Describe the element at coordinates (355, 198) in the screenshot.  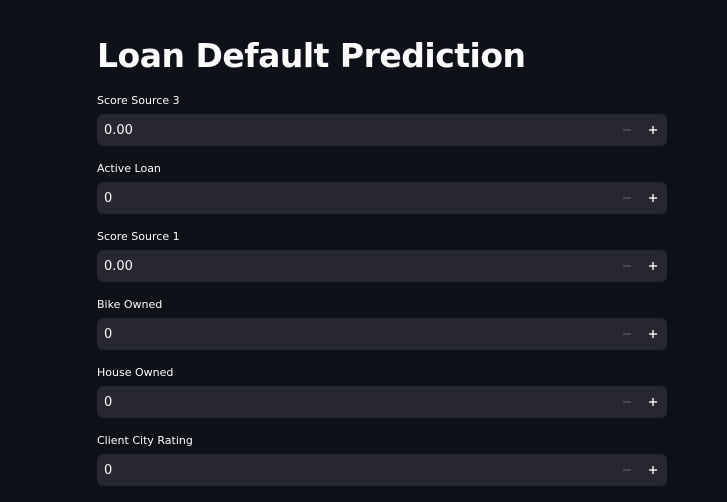
I see `active-loan-input` at that location.